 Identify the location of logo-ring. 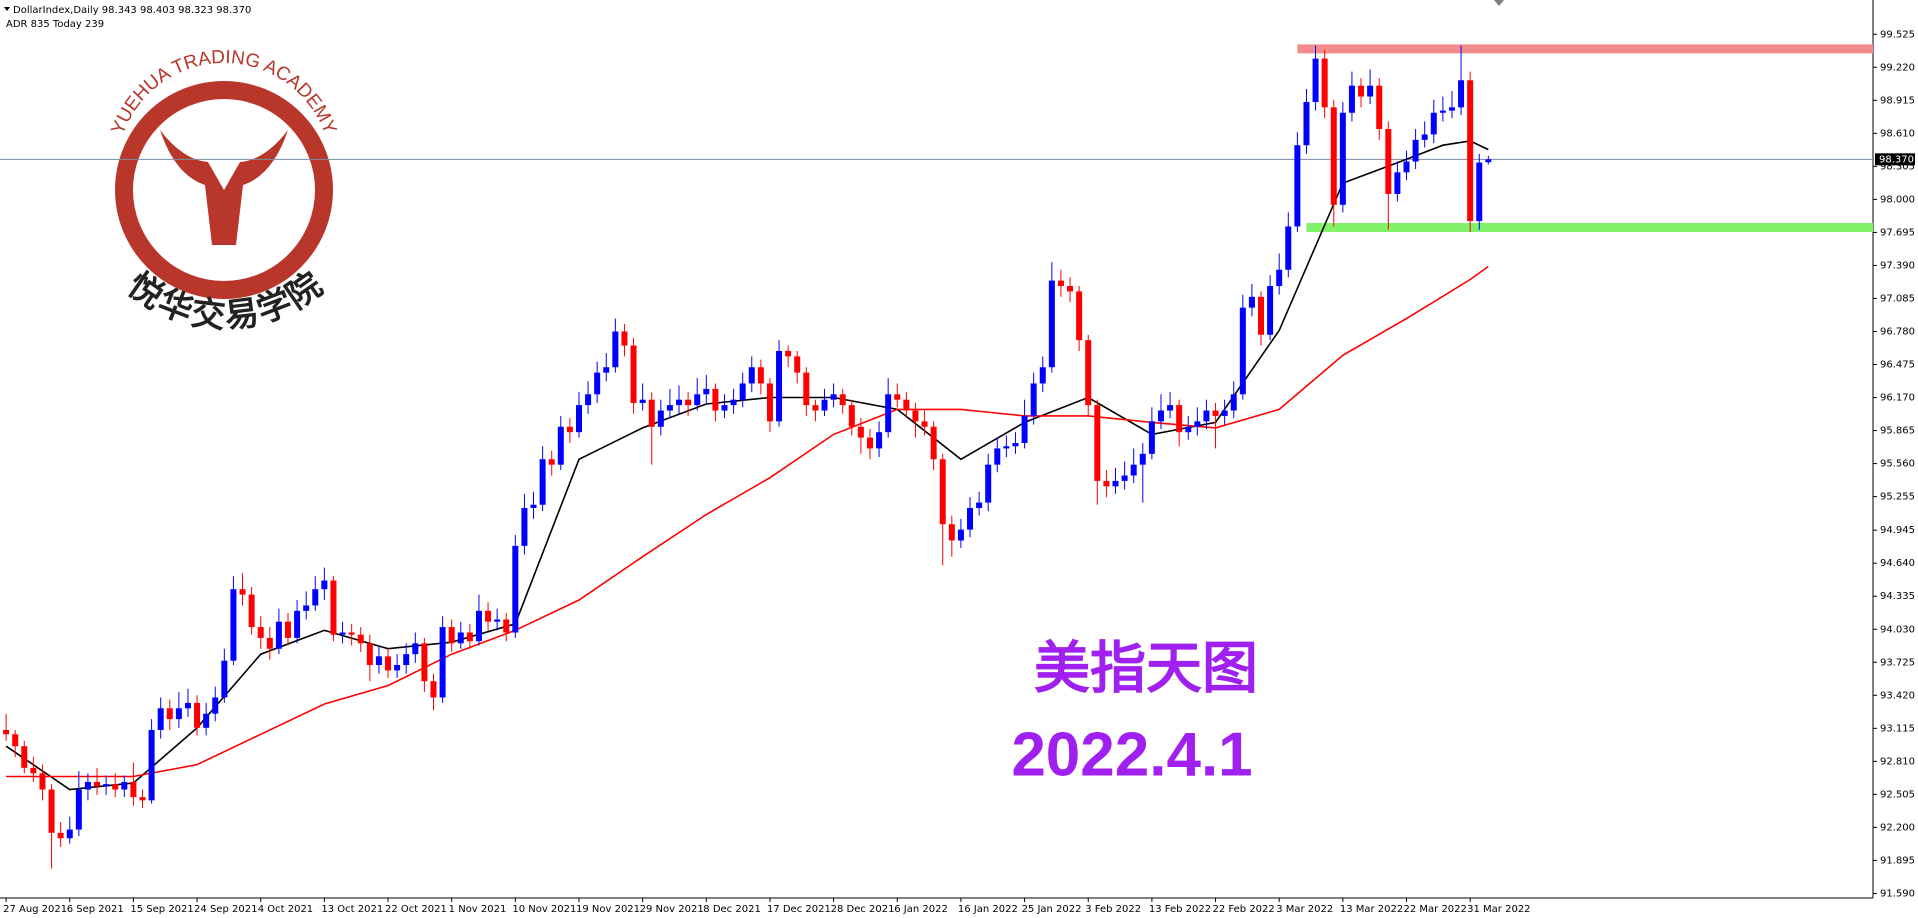
(224, 190).